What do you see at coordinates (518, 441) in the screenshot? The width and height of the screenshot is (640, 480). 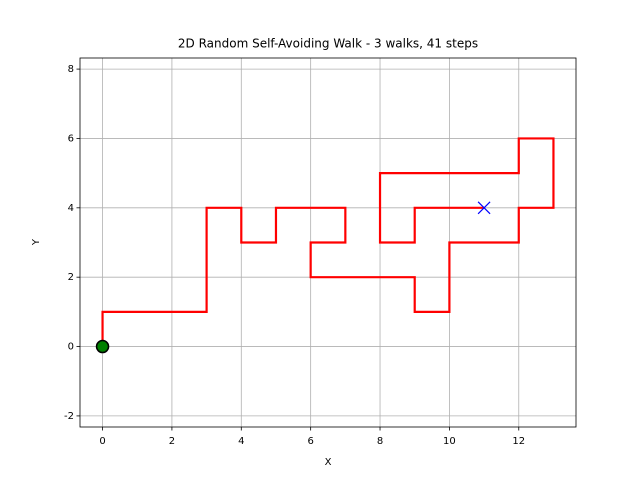 I see `x-tick-label: 12` at bounding box center [518, 441].